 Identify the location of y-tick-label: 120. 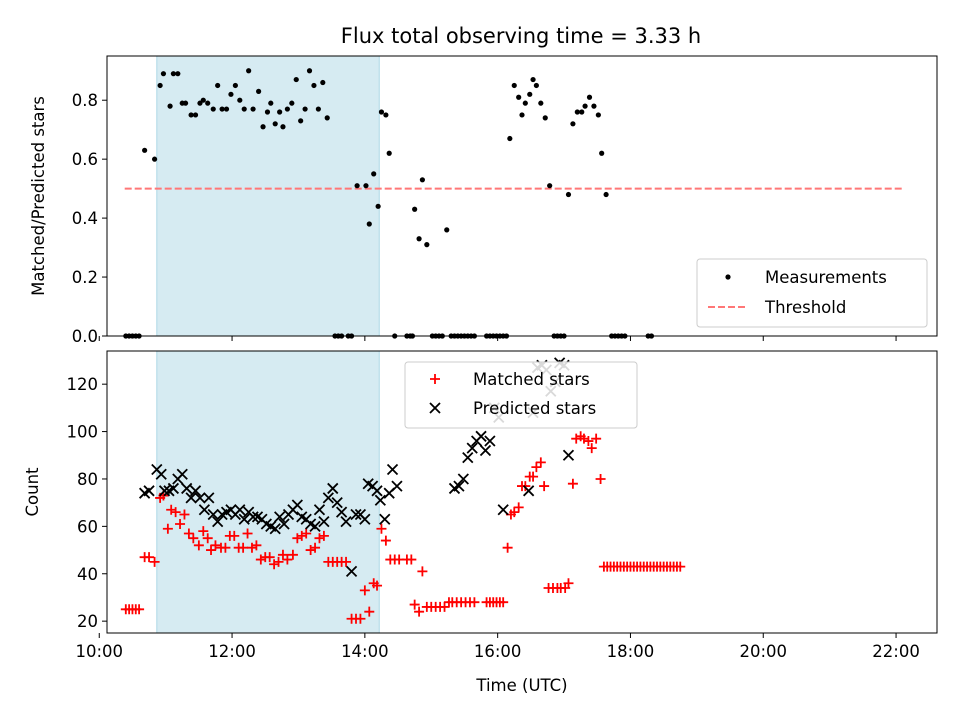
(83, 384).